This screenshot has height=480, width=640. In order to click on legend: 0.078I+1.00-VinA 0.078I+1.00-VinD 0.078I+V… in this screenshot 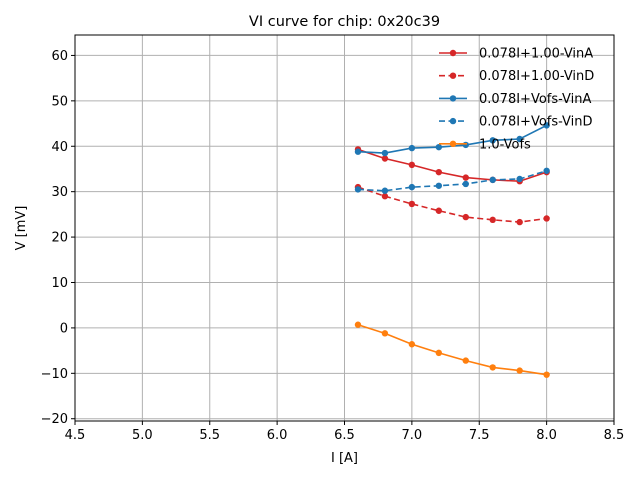, I will do `click(516, 99)`.